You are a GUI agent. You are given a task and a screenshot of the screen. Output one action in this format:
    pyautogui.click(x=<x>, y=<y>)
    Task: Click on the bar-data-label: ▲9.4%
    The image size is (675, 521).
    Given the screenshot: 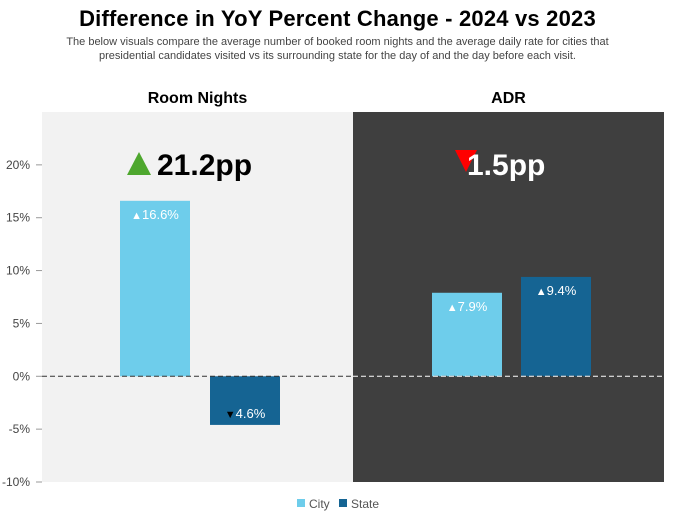 What is the action you would take?
    pyautogui.click(x=556, y=290)
    